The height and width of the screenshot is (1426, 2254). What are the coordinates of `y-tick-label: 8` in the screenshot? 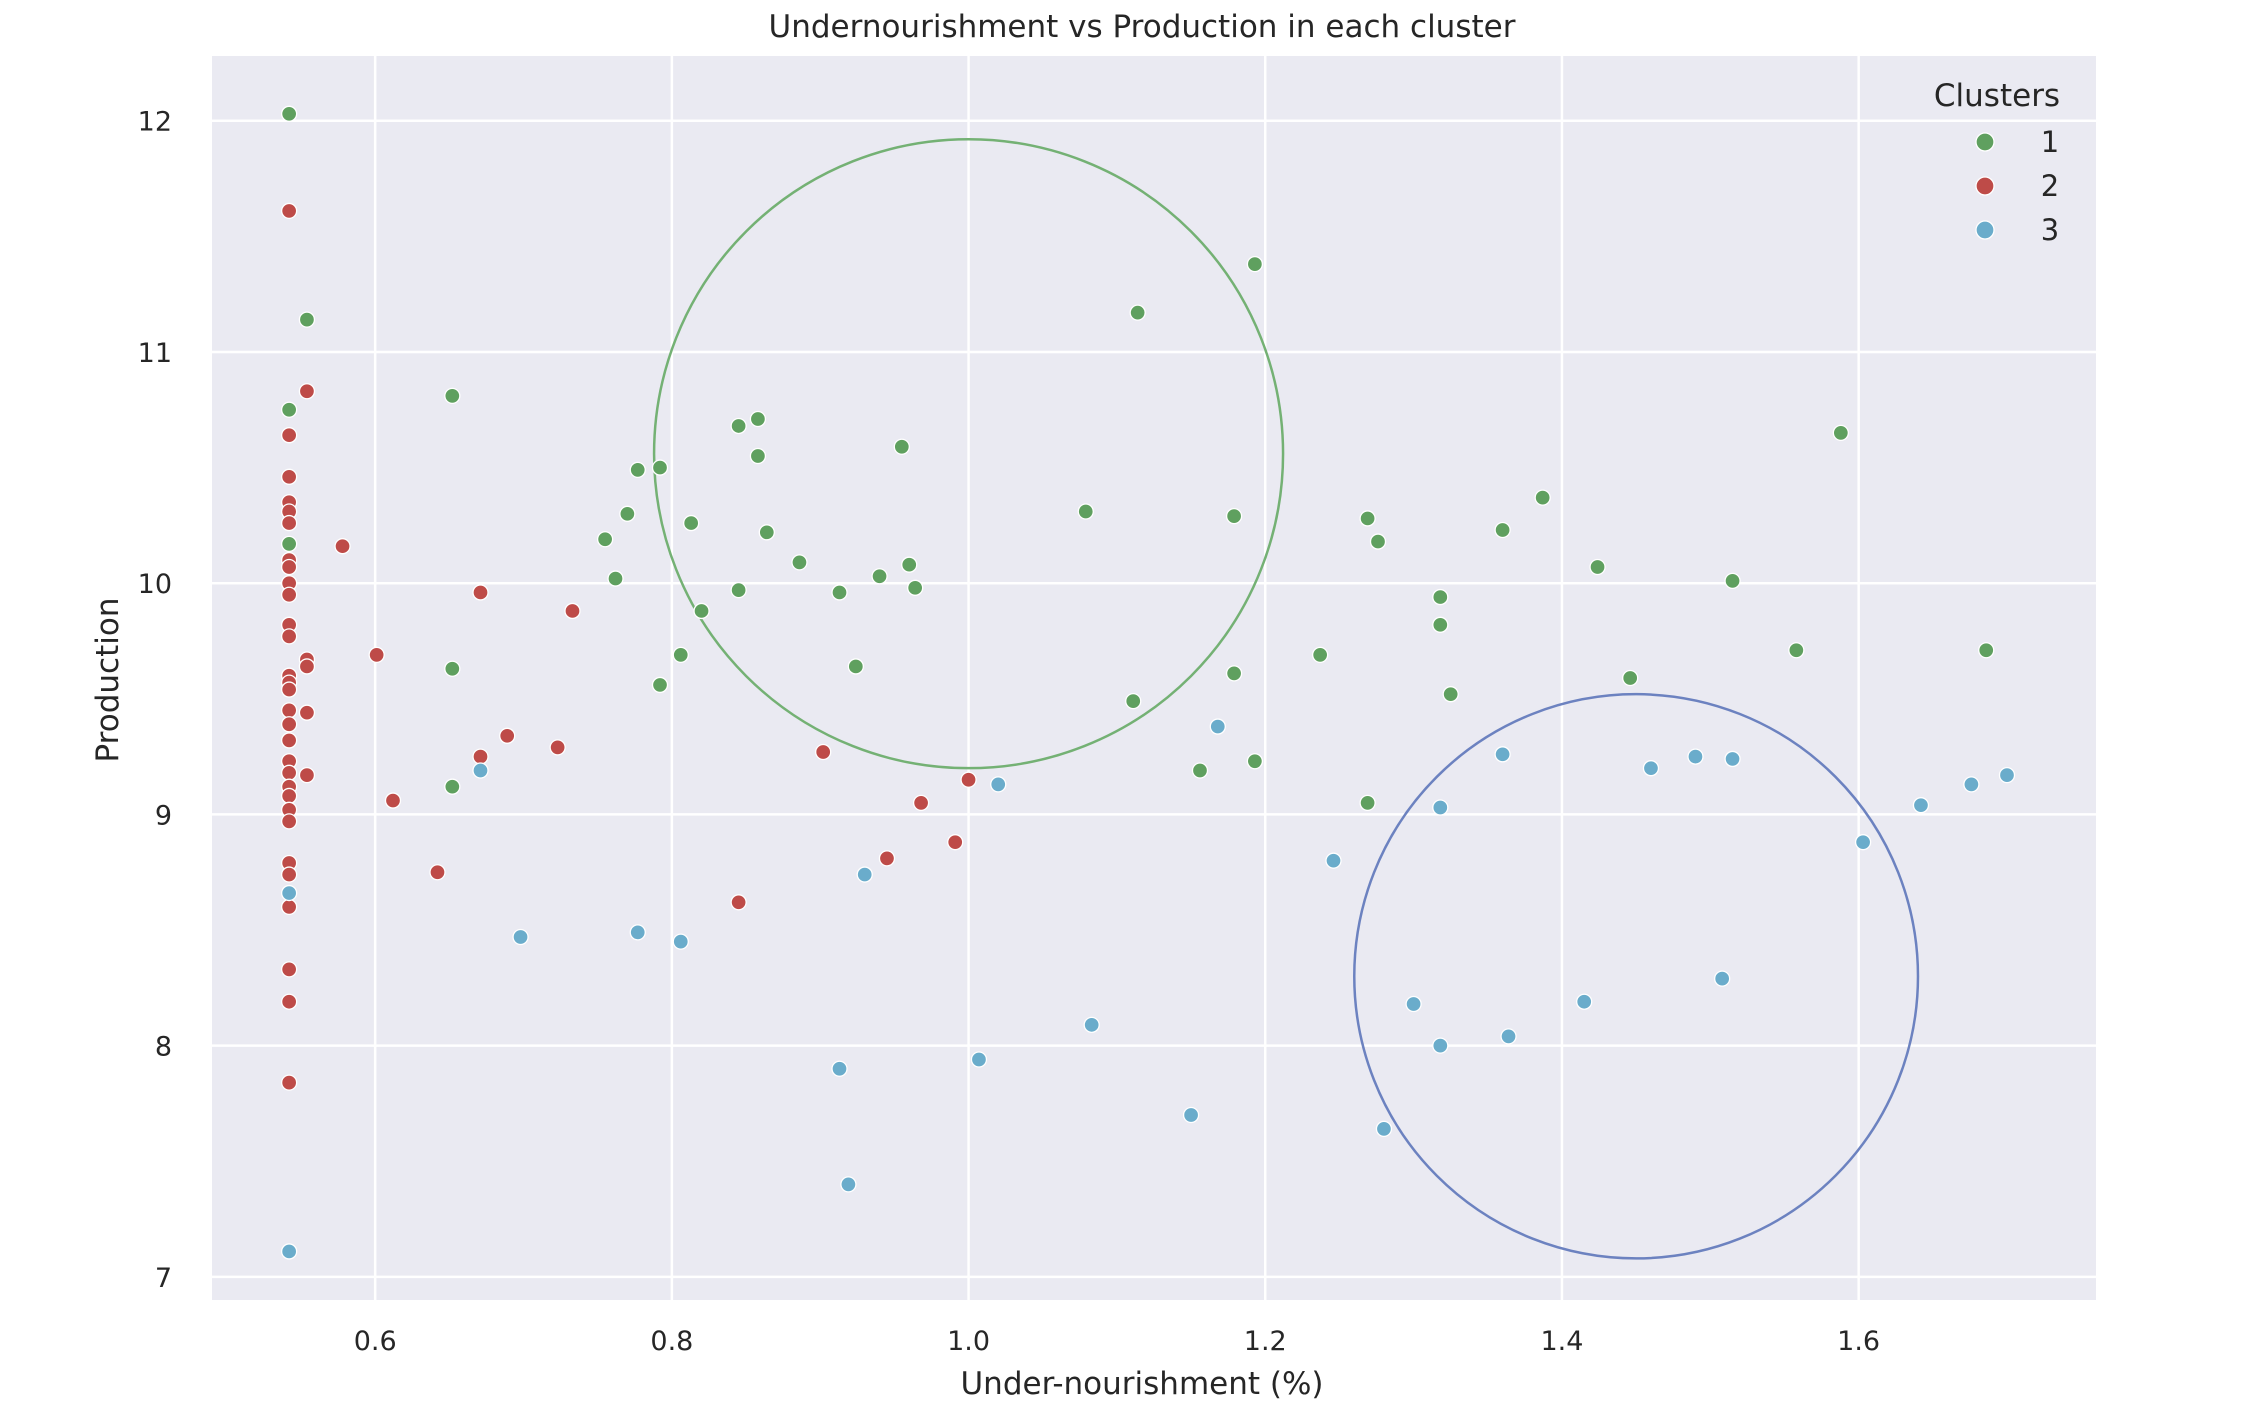 It's located at (163, 1047).